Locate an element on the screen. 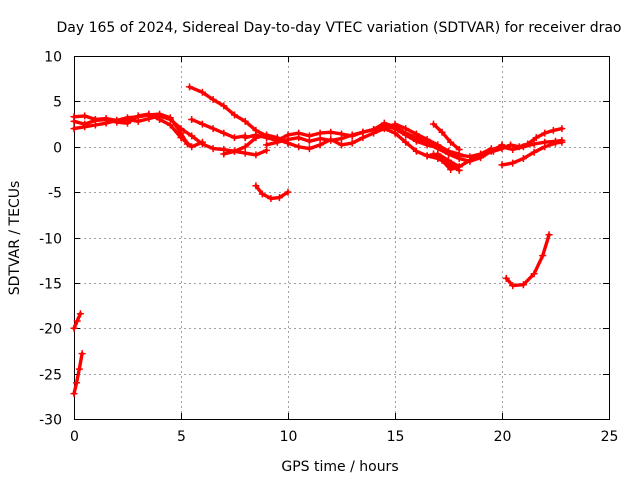 The image size is (640, 480). x-tick-label: 10 is located at coordinates (289, 437).